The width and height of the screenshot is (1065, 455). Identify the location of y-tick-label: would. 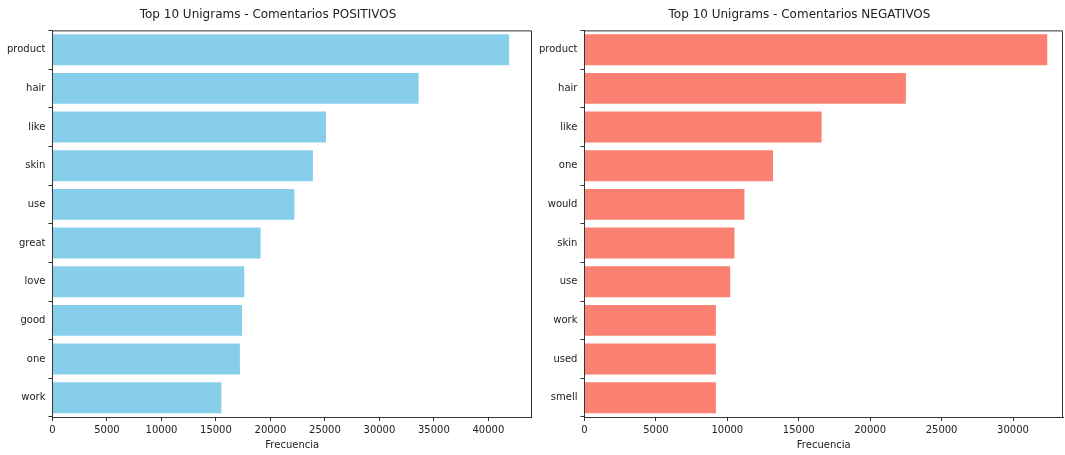
(562, 203).